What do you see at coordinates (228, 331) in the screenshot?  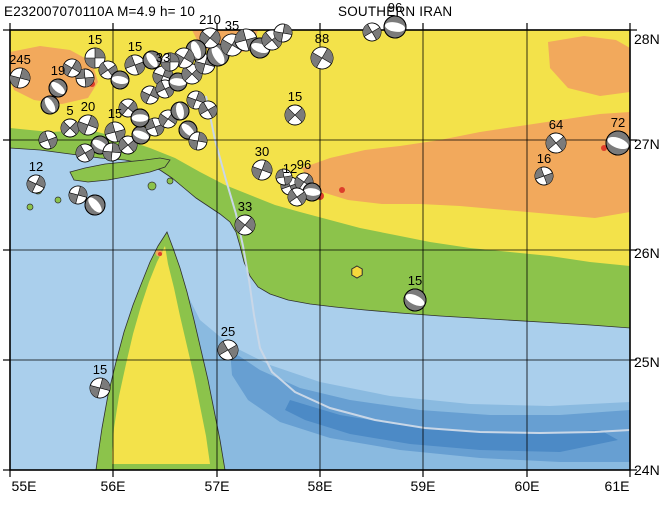 I see `beachball-label: 25` at bounding box center [228, 331].